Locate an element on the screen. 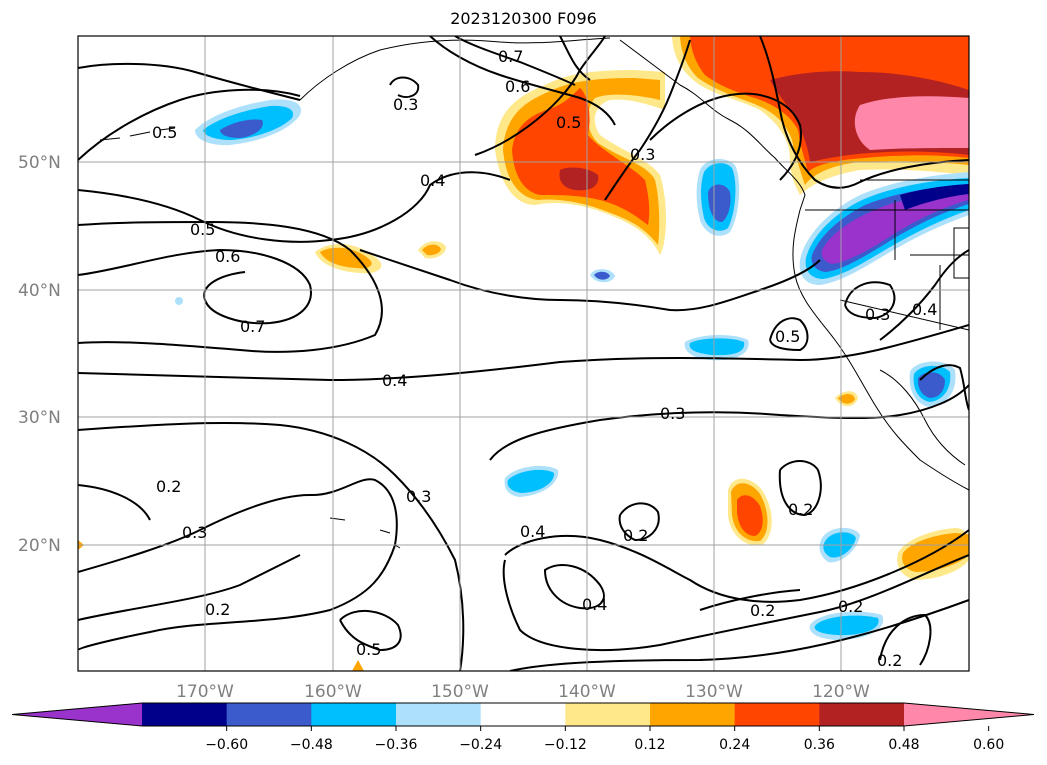 The width and height of the screenshot is (1047, 765). colorbar-tick-label: 0.12 is located at coordinates (649, 745).